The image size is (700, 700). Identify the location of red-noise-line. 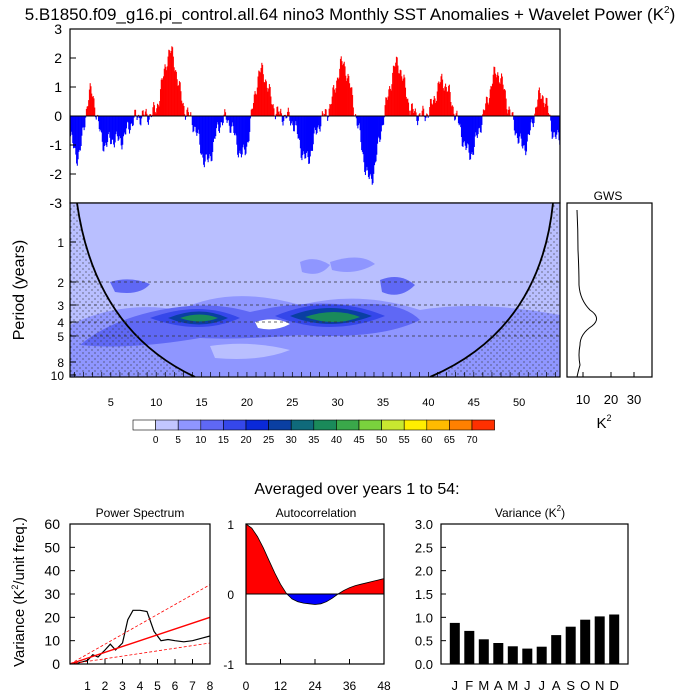
(140, 640).